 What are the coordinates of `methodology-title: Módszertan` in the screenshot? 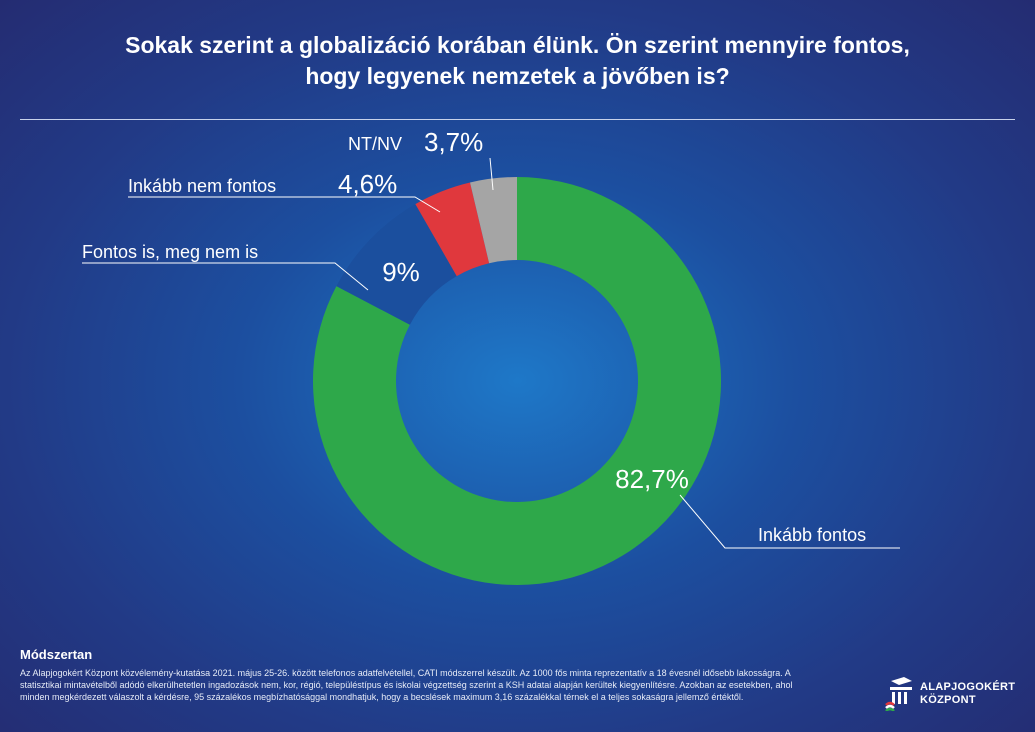 It's located at (56, 654).